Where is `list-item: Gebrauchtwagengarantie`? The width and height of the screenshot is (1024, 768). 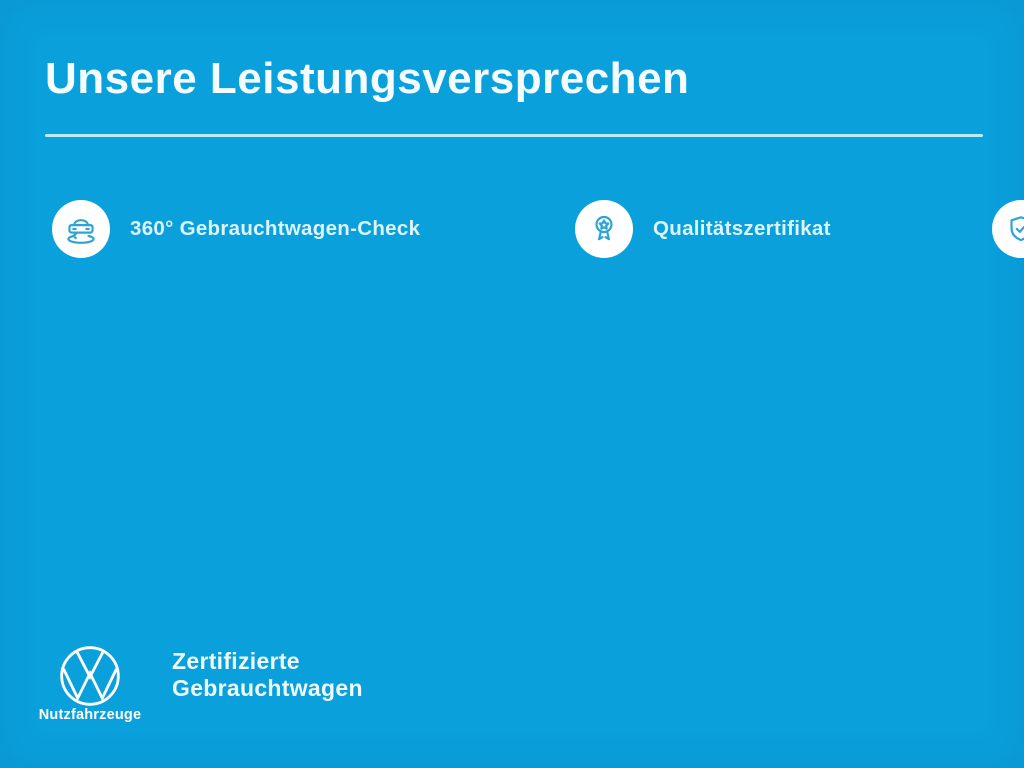
list-item: Gebrauchtwagengarantie is located at coordinates (1008, 229).